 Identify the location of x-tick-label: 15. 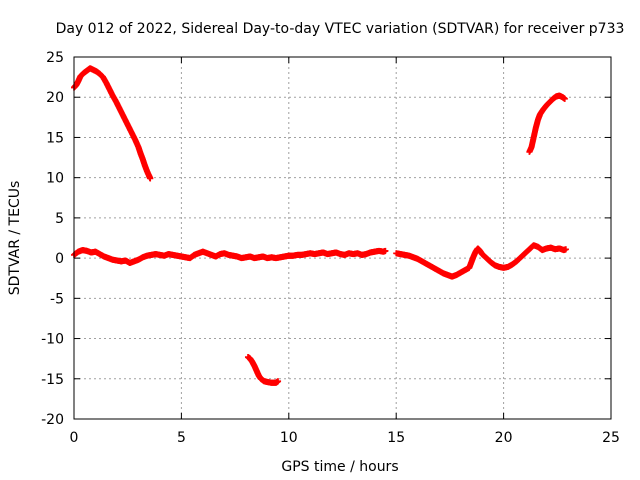
(396, 438).